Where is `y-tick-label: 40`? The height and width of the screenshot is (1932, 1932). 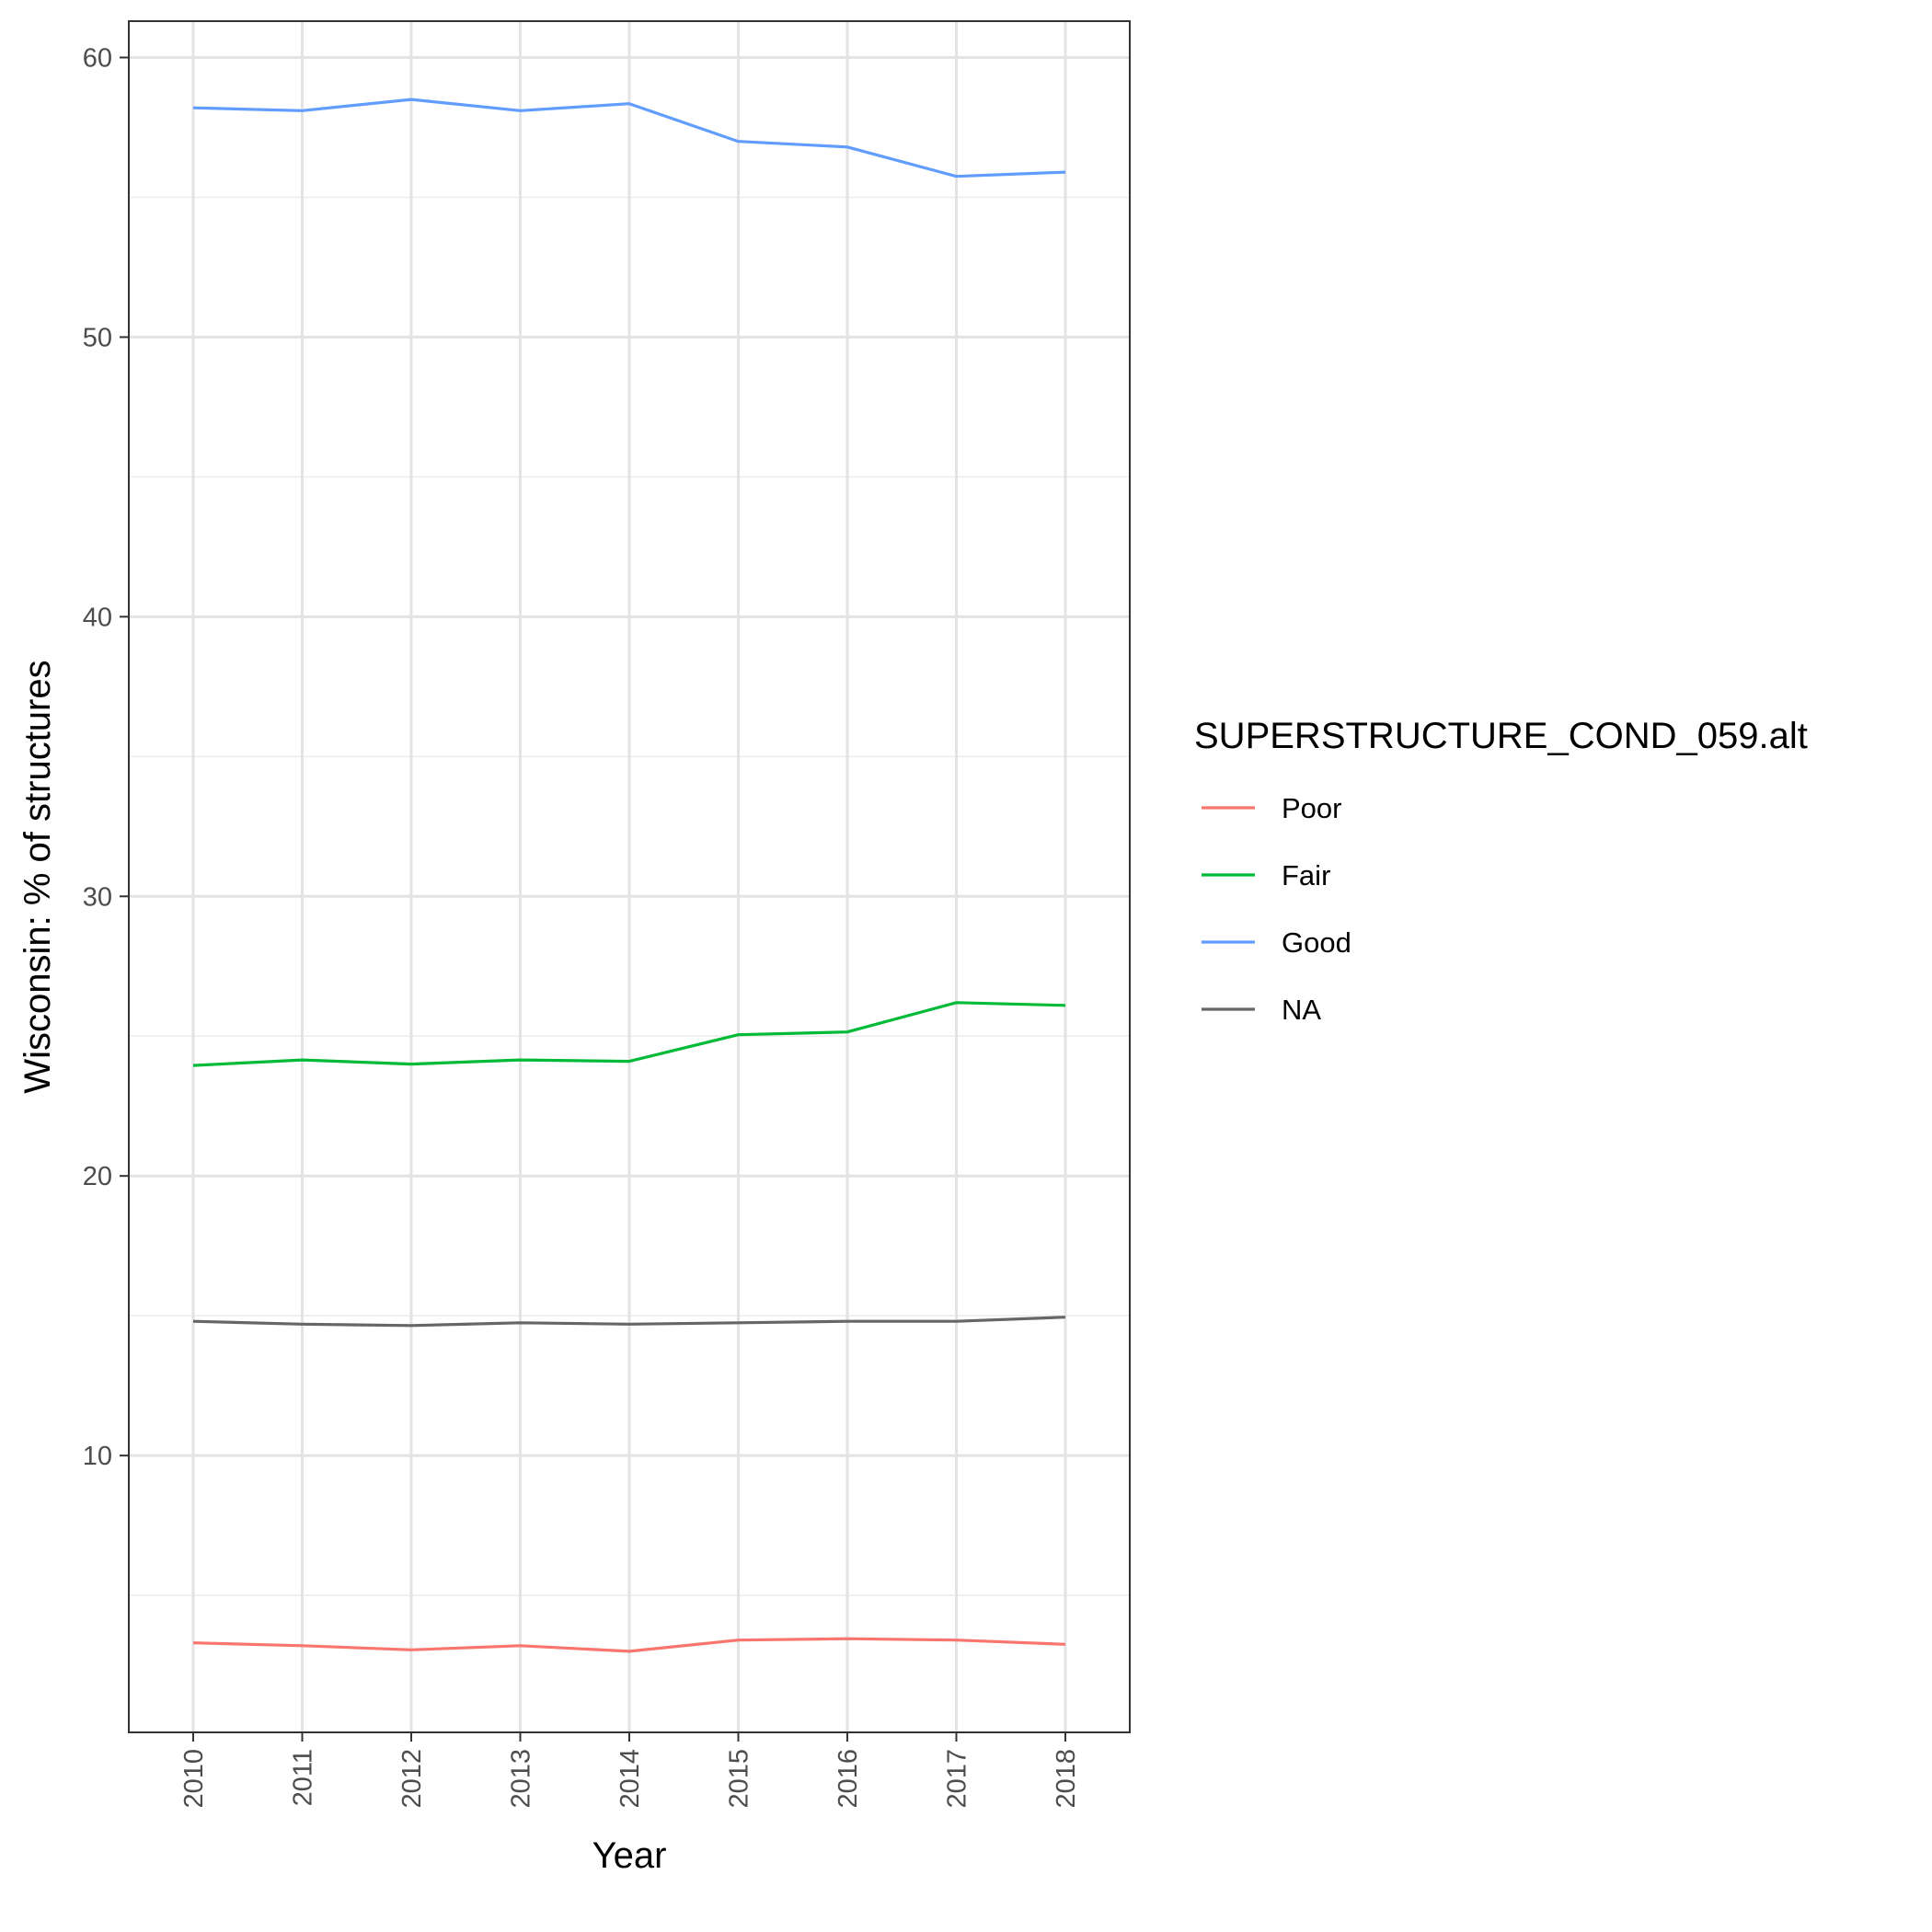
y-tick-label: 40 is located at coordinates (97, 617).